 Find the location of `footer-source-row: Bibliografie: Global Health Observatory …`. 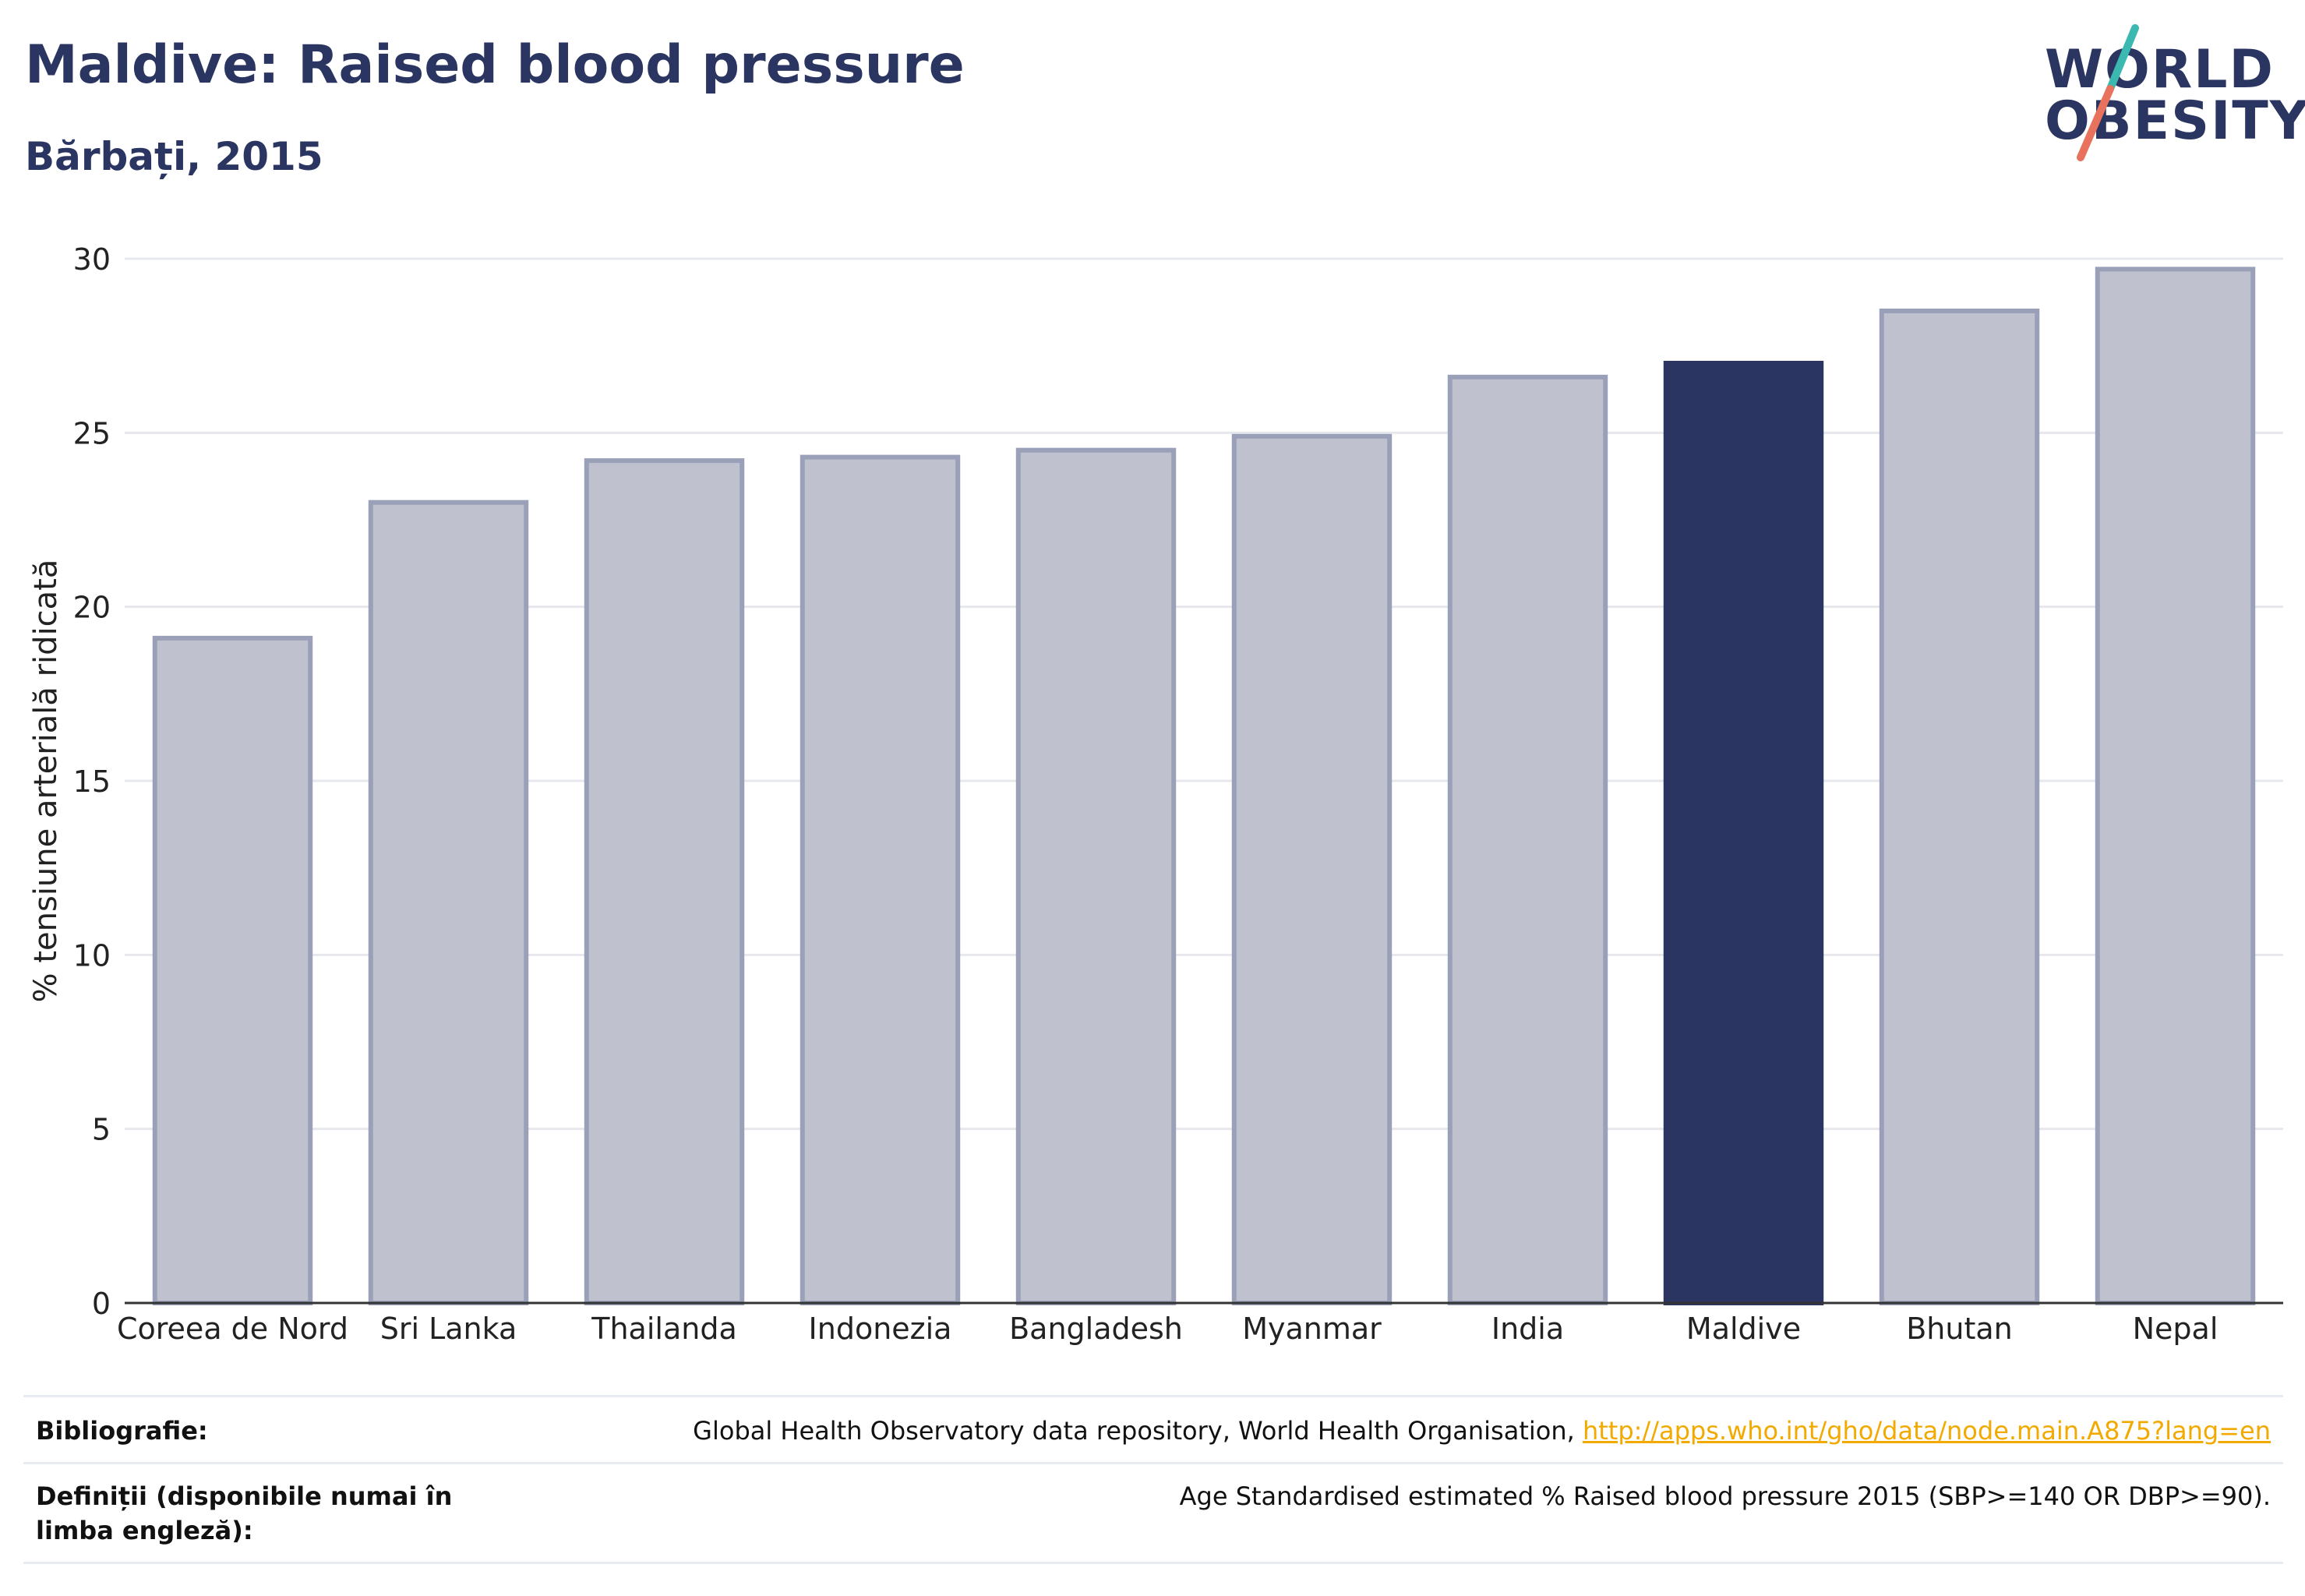

footer-source-row: Bibliografie: Global Health Observatory … is located at coordinates (1153, 1437).